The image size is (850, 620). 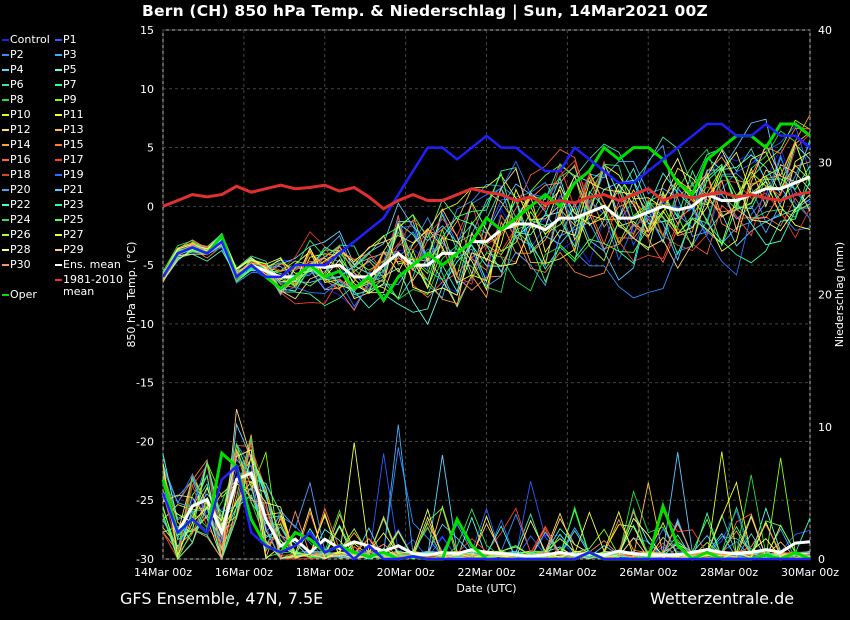 What do you see at coordinates (92, 264) in the screenshot?
I see `legend-label: Ens. mean` at bounding box center [92, 264].